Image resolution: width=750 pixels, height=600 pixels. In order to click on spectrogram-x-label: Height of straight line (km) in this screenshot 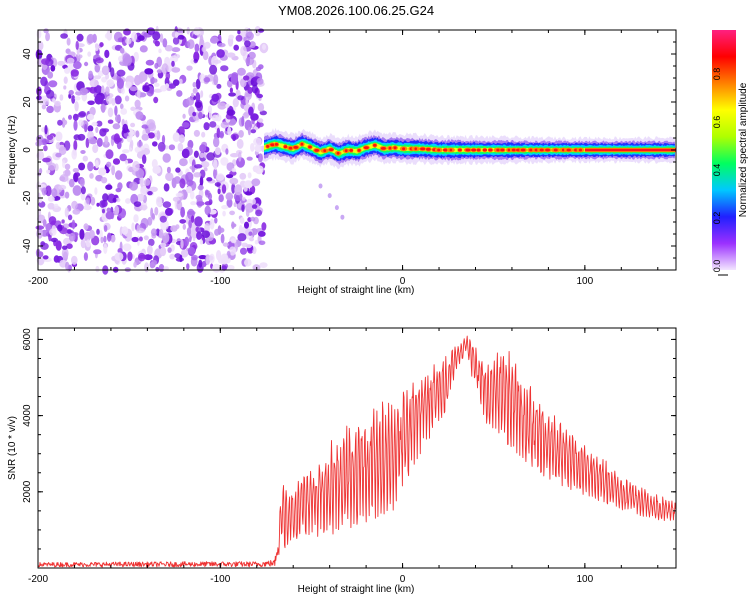, I will do `click(356, 290)`.